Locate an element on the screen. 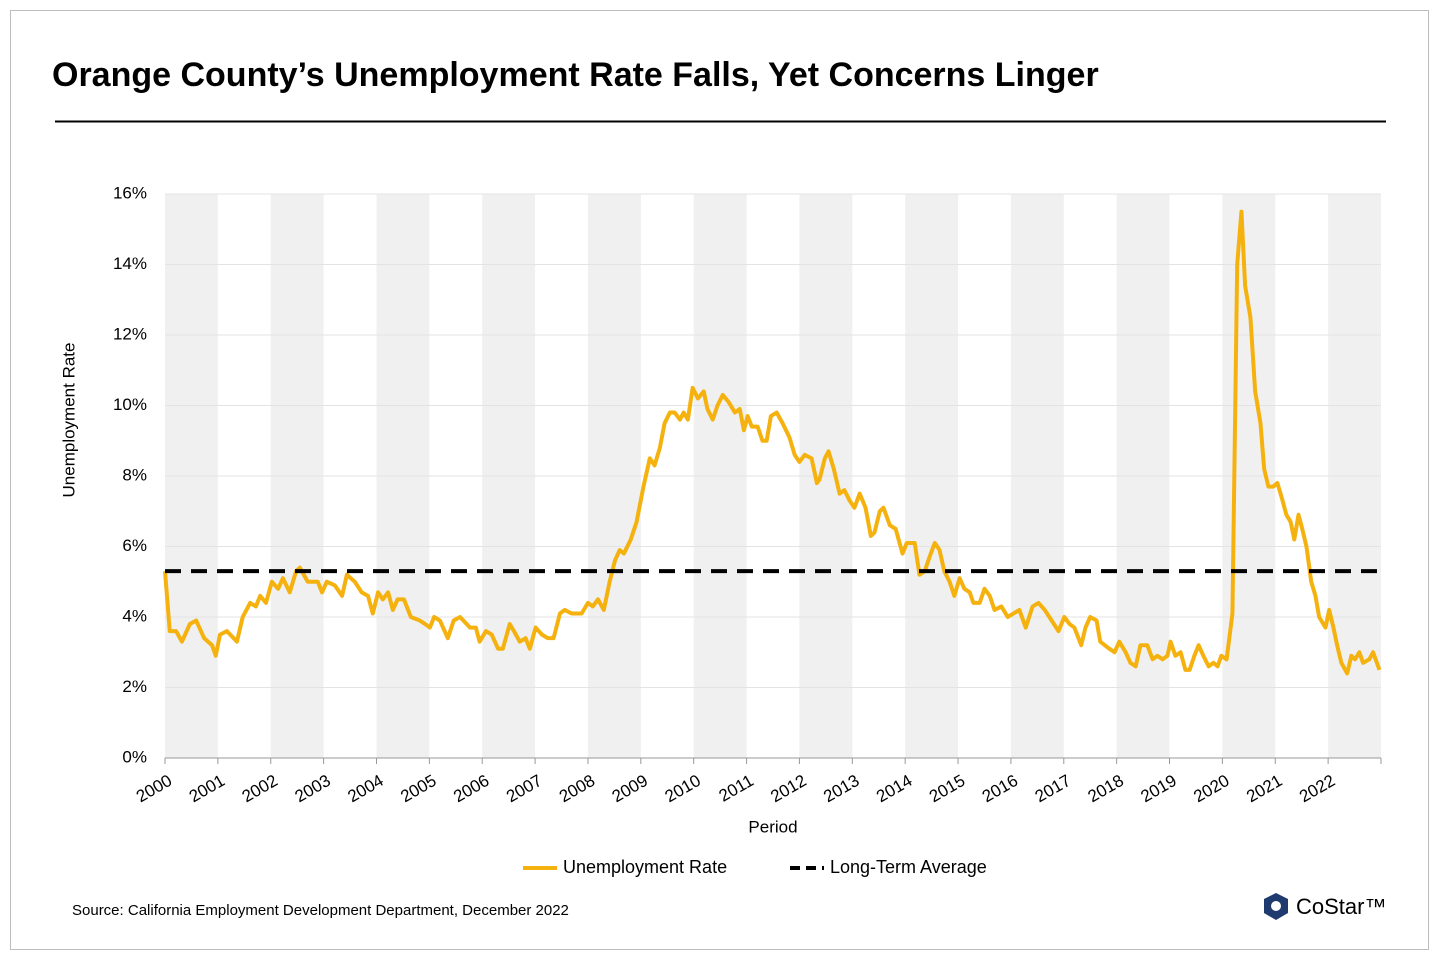 The width and height of the screenshot is (1440, 965). legend-label: Long-Term Average is located at coordinates (908, 867).